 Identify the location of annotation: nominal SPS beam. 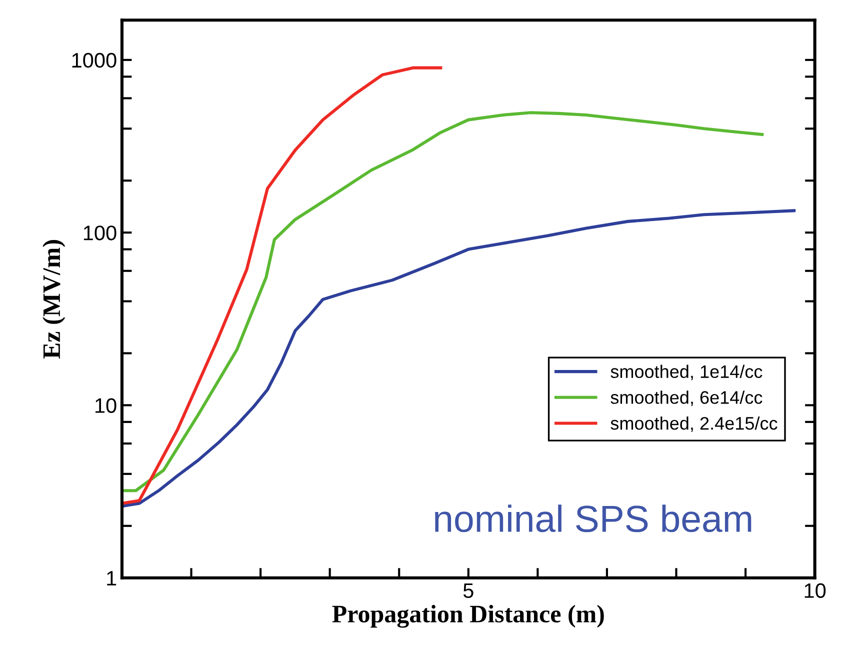
(593, 518).